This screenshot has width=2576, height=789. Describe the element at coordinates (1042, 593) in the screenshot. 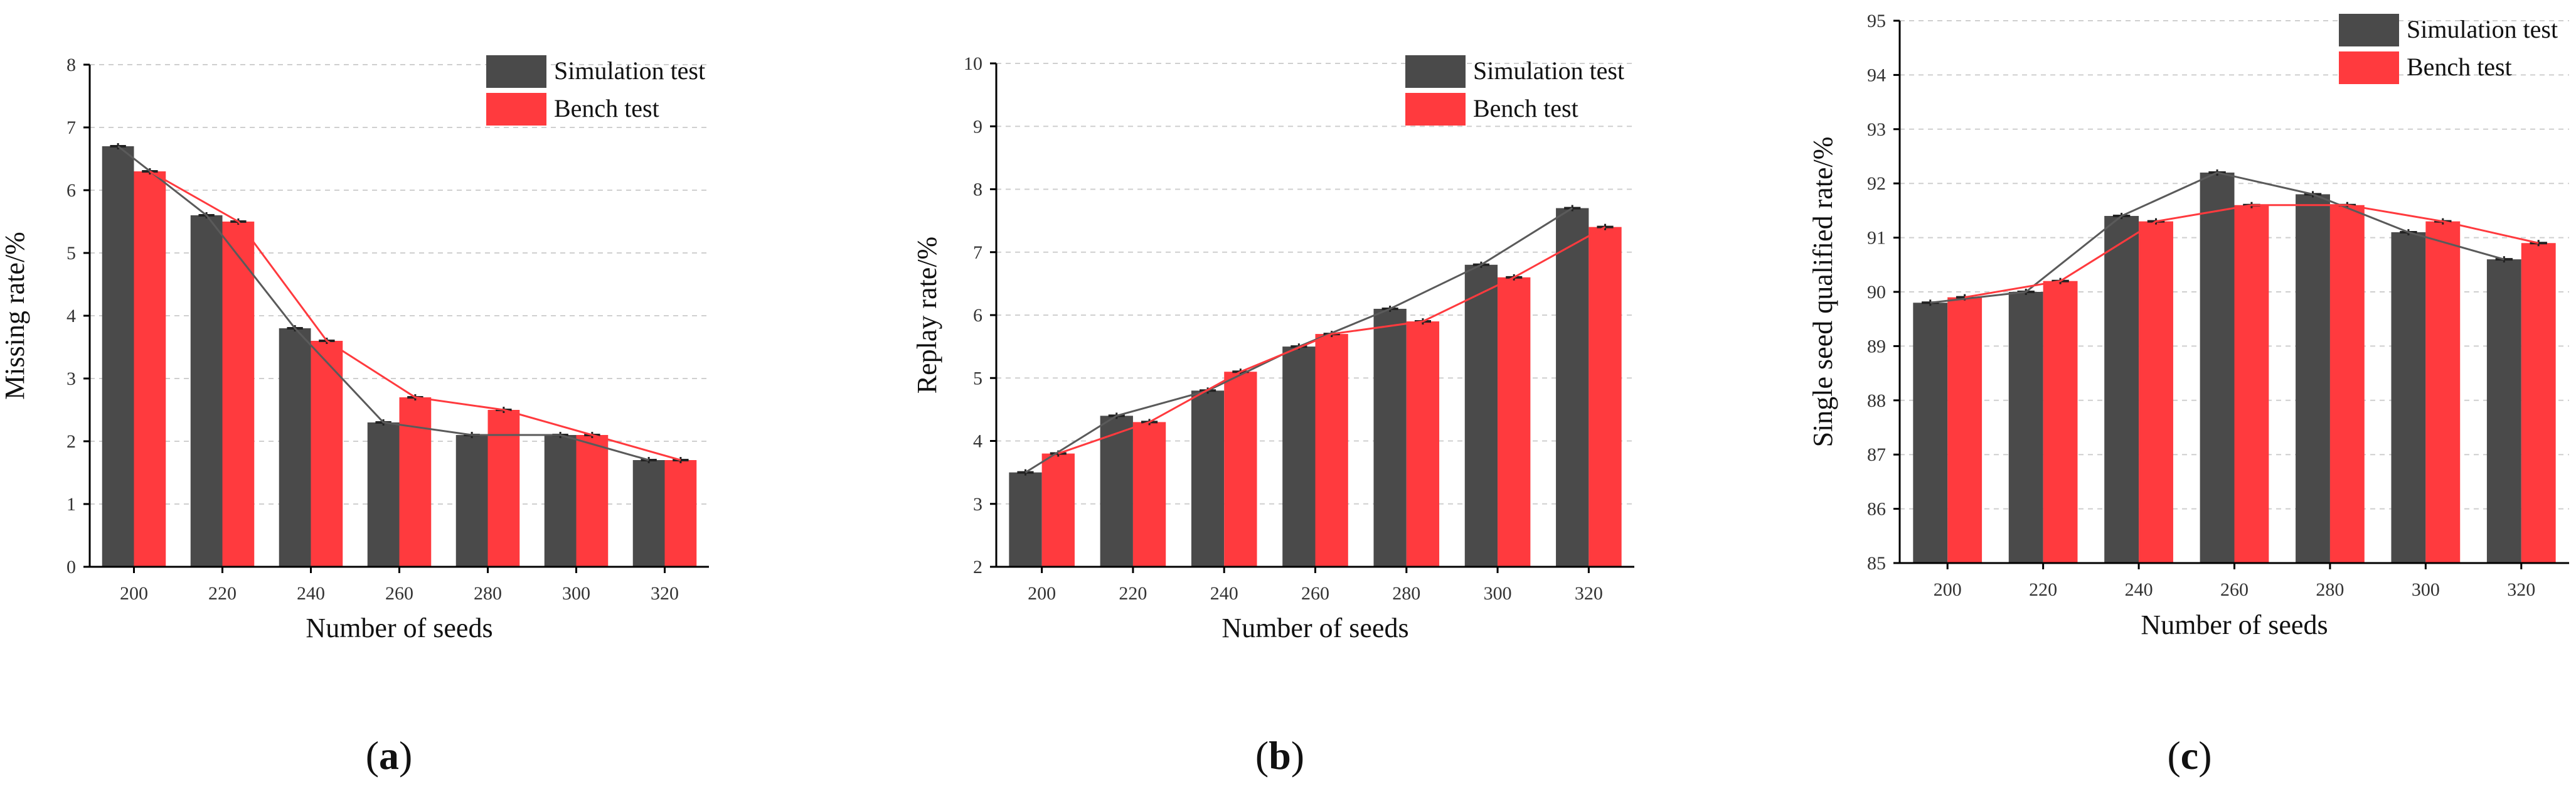

I see `x-tick-label: 200` at that location.